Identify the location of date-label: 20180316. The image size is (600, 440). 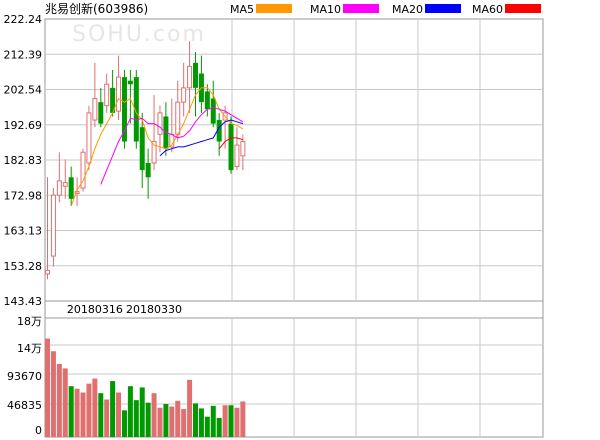
(95, 309).